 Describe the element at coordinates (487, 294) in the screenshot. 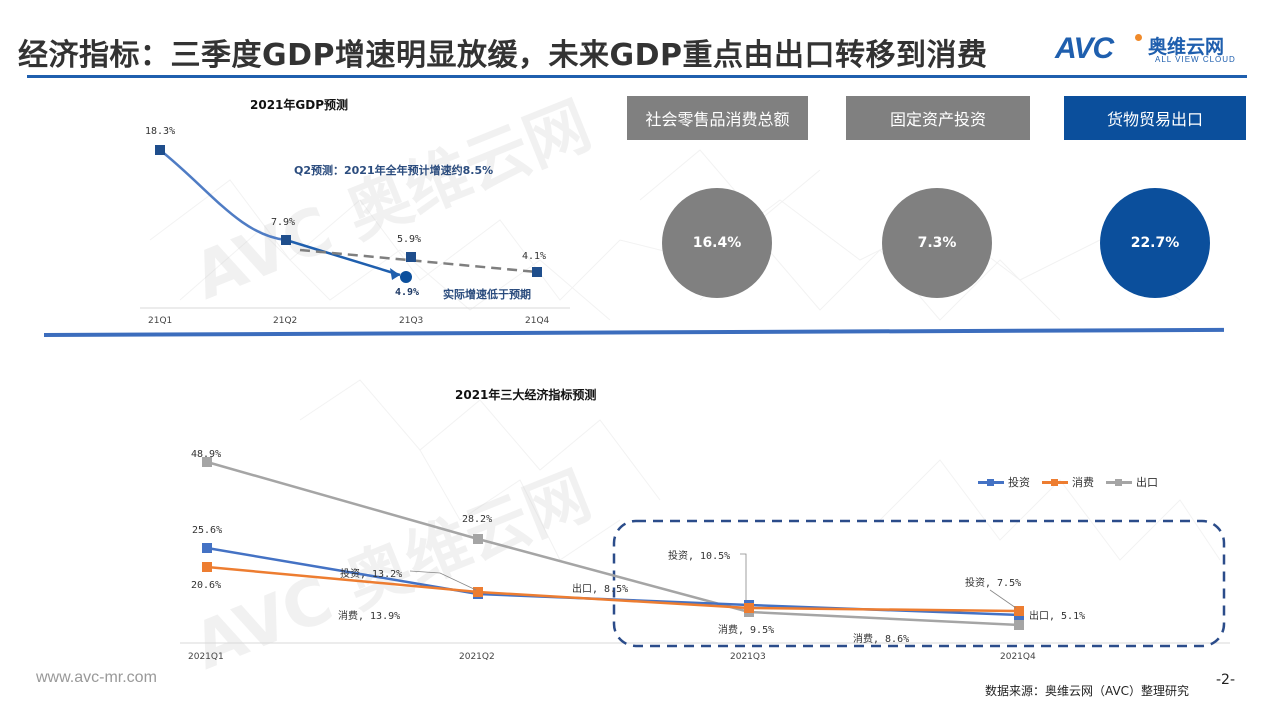

I see `gdp-actual-note: 实际增速低于预期` at that location.